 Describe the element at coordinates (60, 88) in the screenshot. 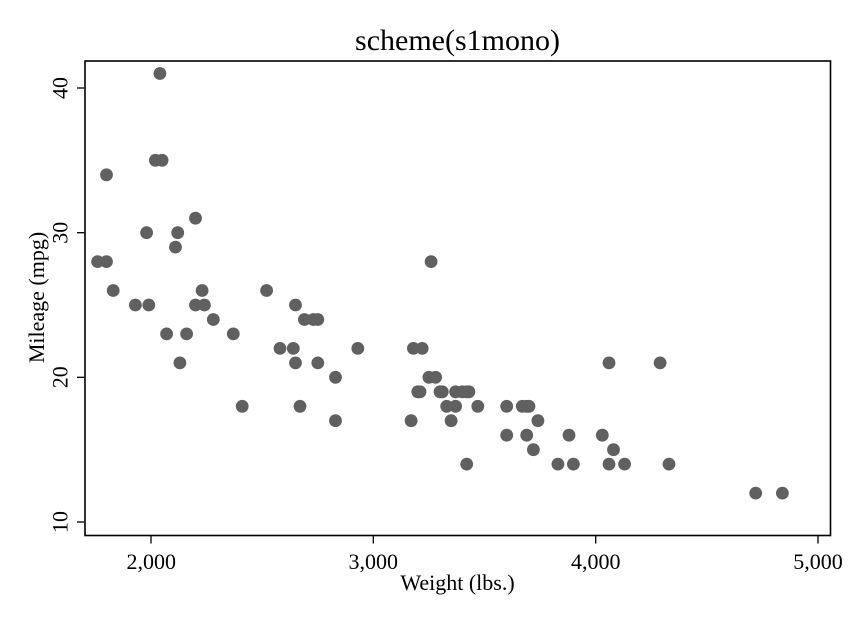

I see `svg-text: 40` at that location.